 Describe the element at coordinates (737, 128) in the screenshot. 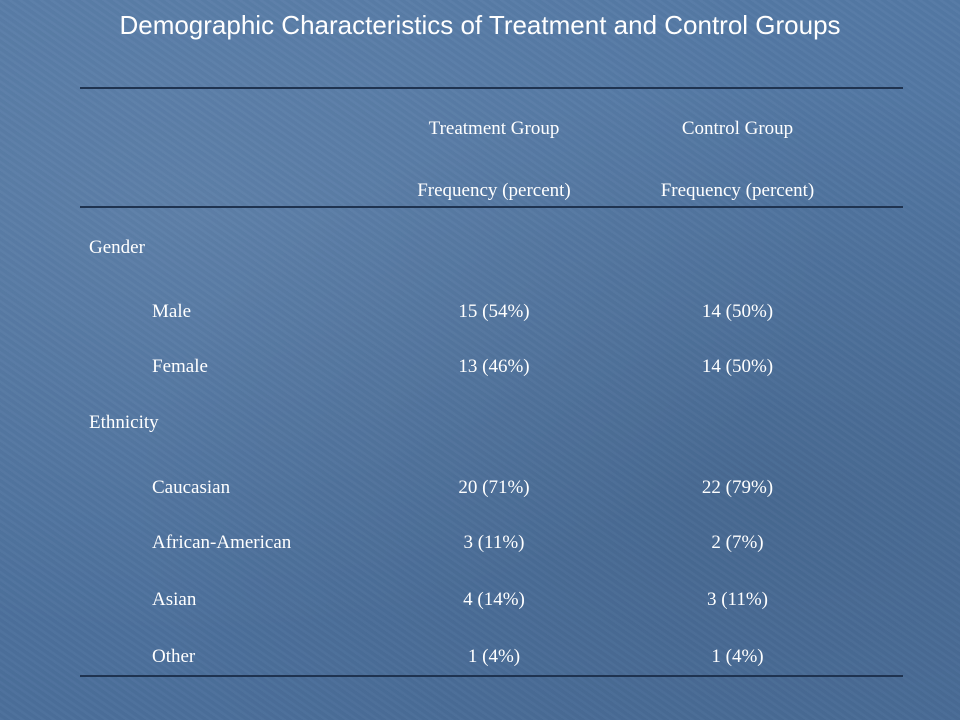

I see `header-control-group: Control Group` at that location.